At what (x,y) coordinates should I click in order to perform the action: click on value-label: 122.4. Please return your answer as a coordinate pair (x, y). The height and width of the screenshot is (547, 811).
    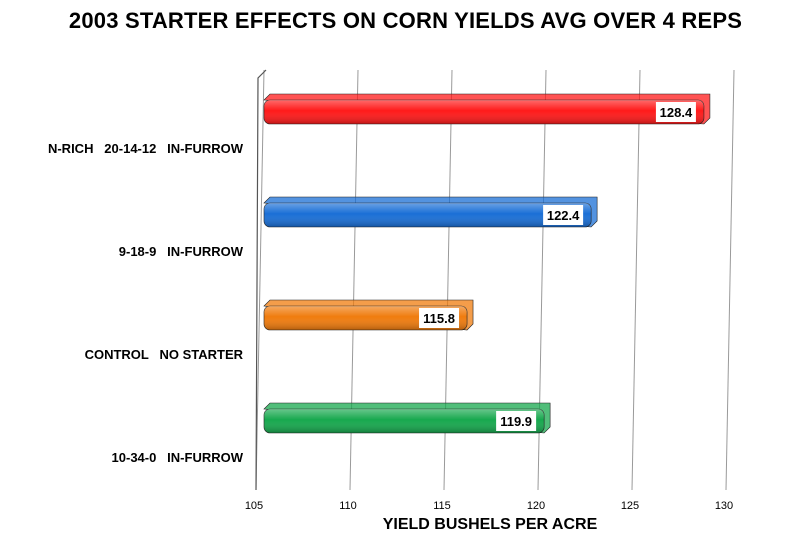
    Looking at the image, I should click on (563, 215).